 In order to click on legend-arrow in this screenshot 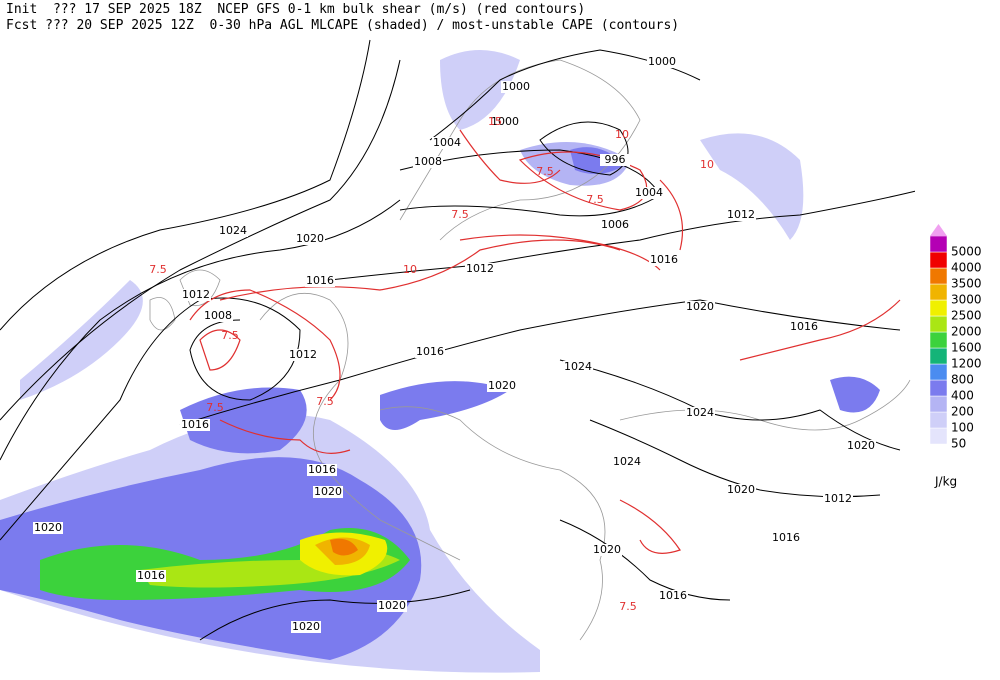, I will do `click(938, 230)`.